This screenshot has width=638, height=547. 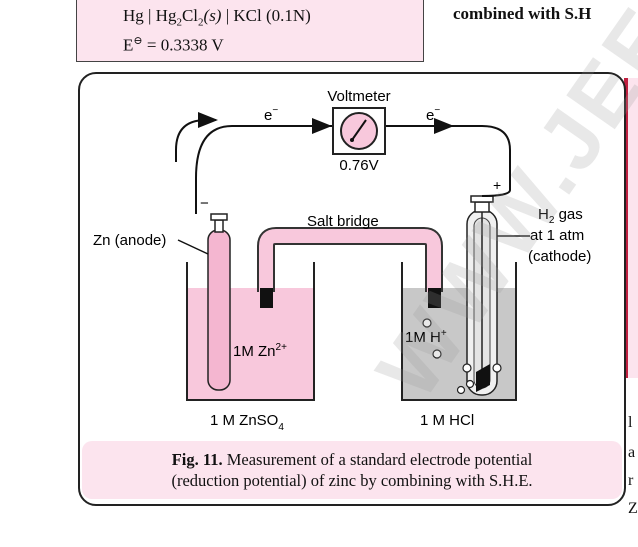 I want to click on formula-line-1: Hg | Hg2Cl2(s) | KCl (0.1N), so click(x=217, y=17).